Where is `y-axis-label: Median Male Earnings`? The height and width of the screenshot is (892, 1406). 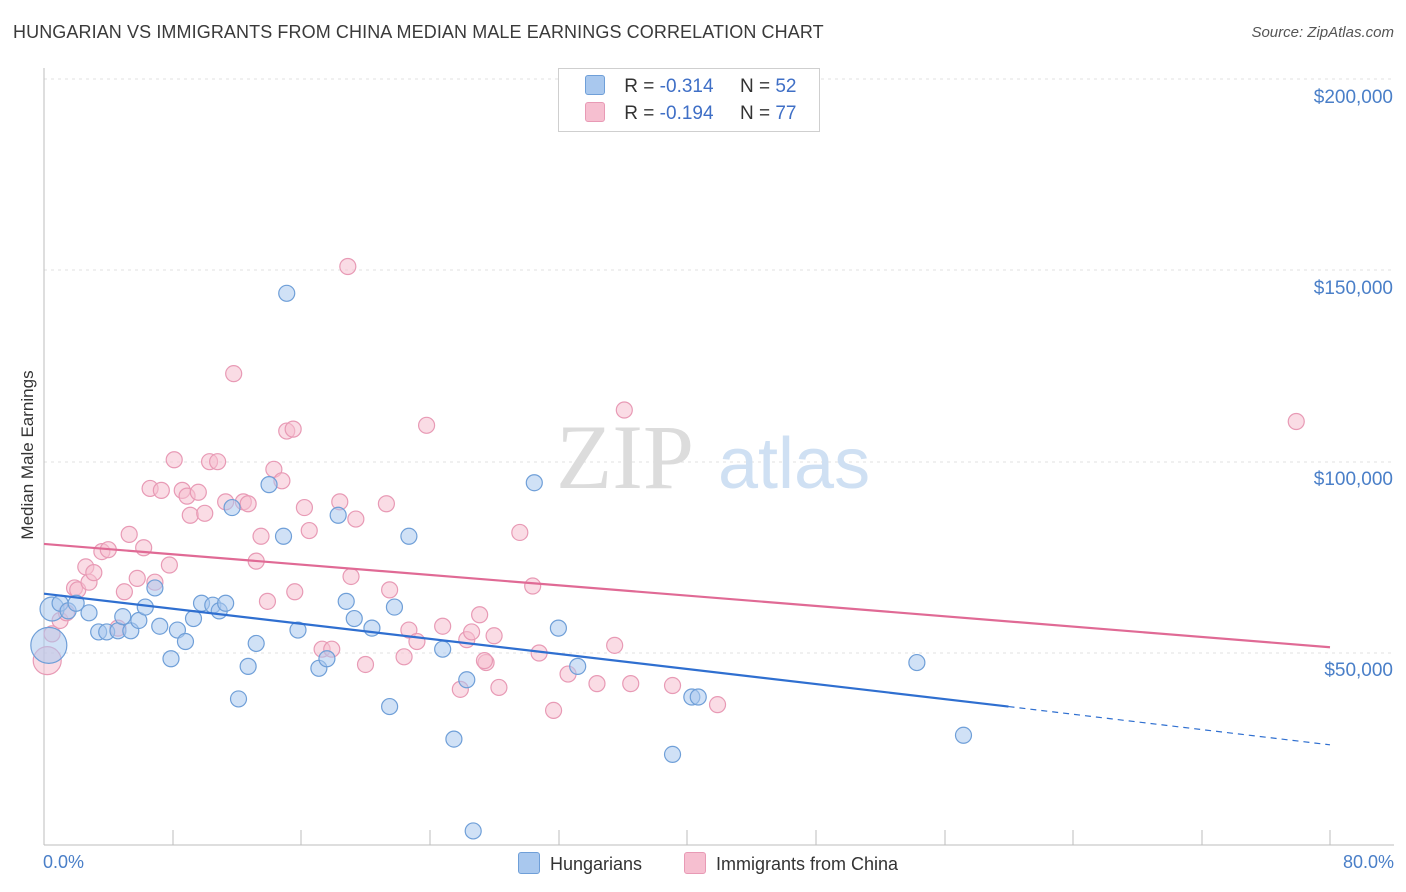 y-axis-label: Median Male Earnings is located at coordinates (27, 455).